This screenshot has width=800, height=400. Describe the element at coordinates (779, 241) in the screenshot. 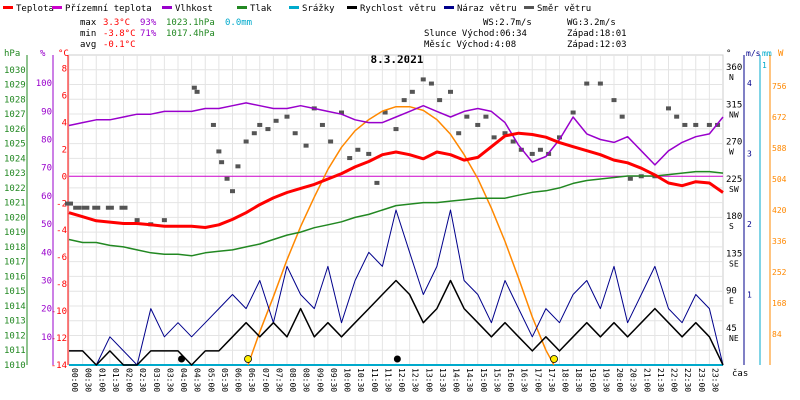

I see `tick-label-w: 336` at that location.